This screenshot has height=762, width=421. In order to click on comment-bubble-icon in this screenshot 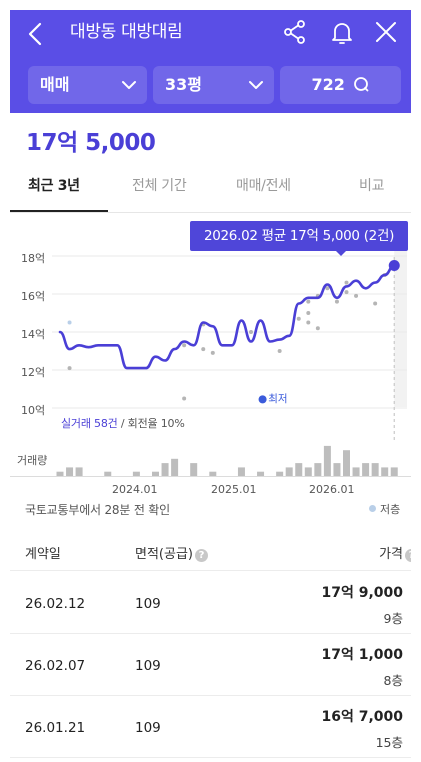, I will do `click(361, 84)`.